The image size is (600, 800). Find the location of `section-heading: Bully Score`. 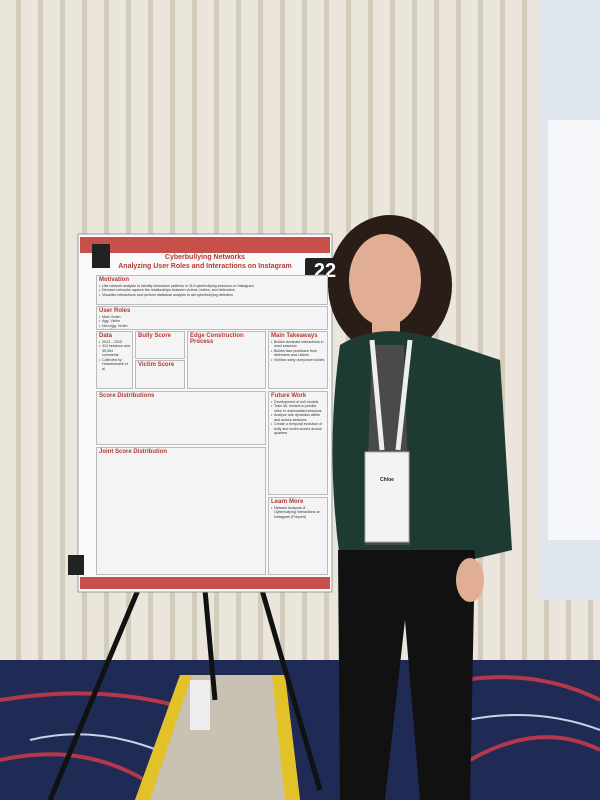

section-heading: Bully Score is located at coordinates (155, 336).